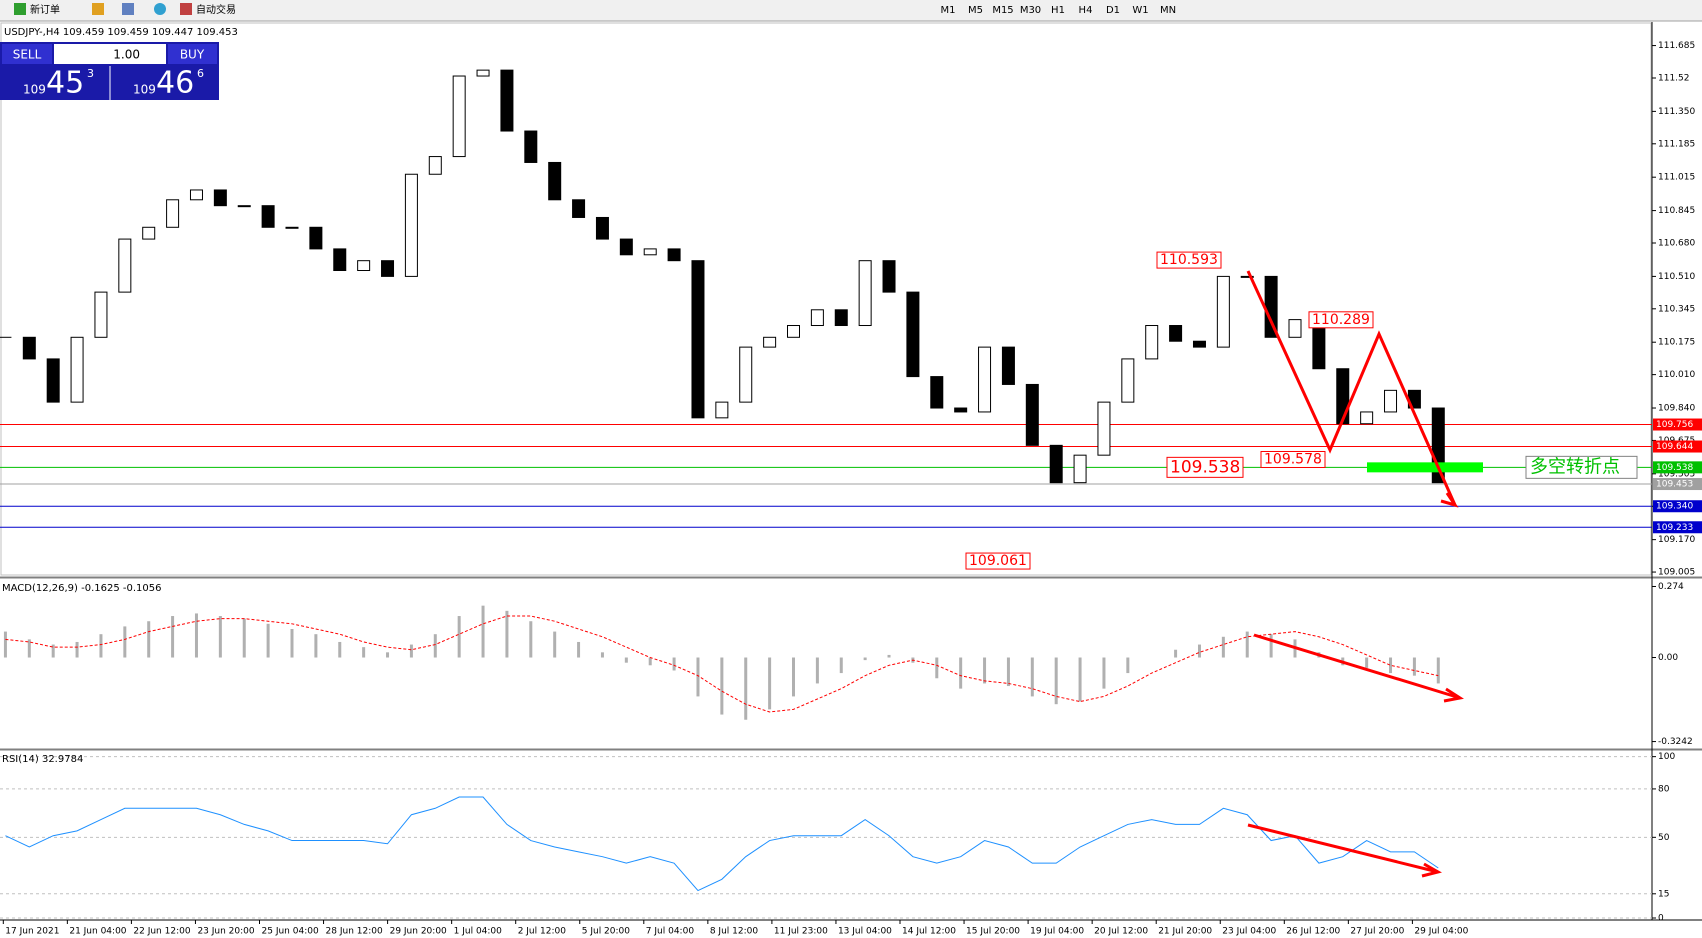  Describe the element at coordinates (975, 10) in the screenshot. I see `timeframe-button: M5` at that location.